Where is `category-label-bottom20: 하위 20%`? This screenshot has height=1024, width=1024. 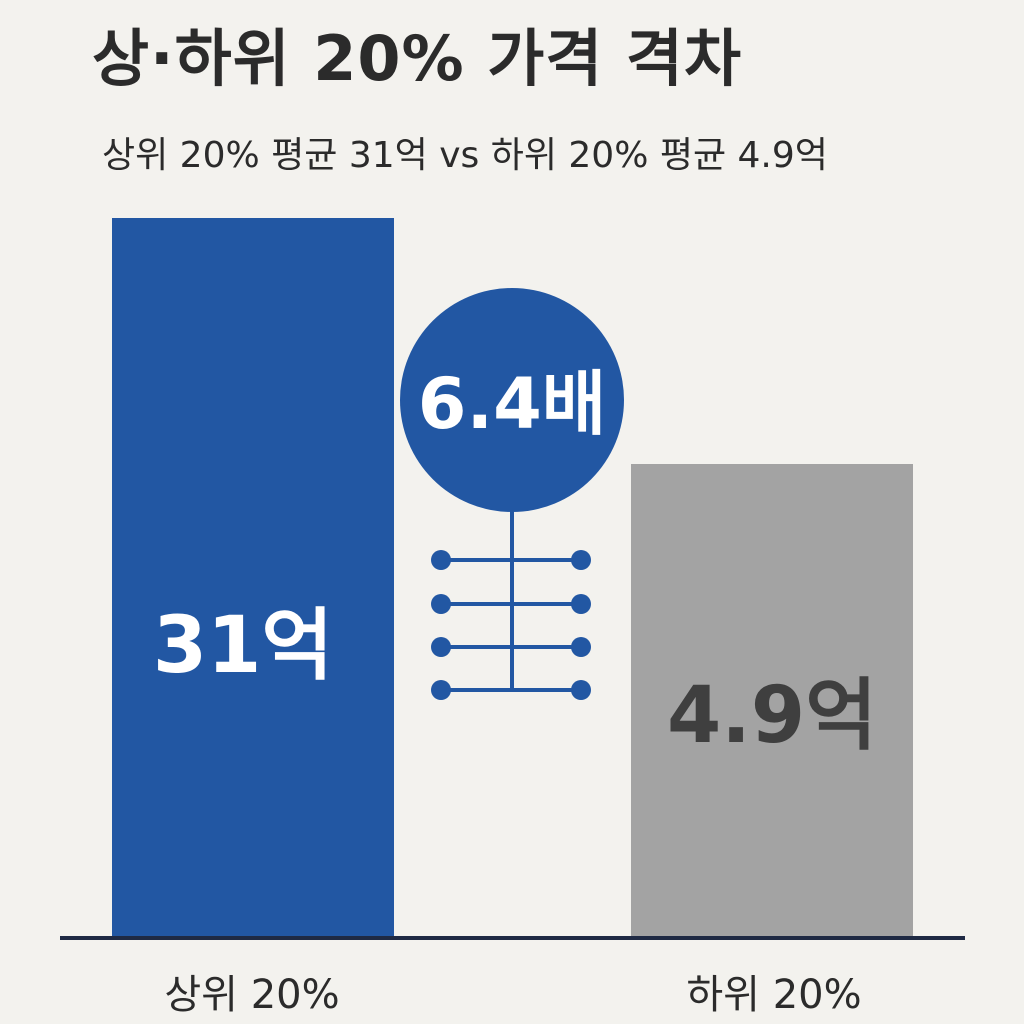
category-label-bottom20: 하위 20% is located at coordinates (774, 995).